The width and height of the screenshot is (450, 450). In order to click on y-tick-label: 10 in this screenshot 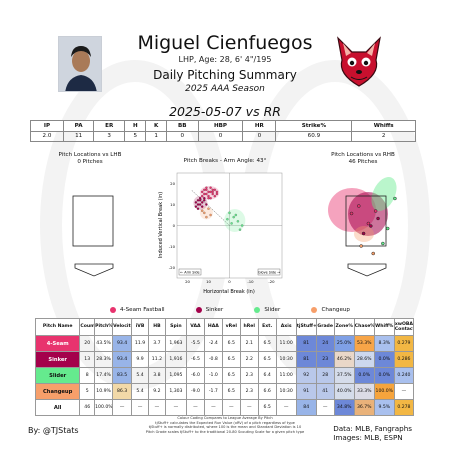, I will do `click(172, 204)`.